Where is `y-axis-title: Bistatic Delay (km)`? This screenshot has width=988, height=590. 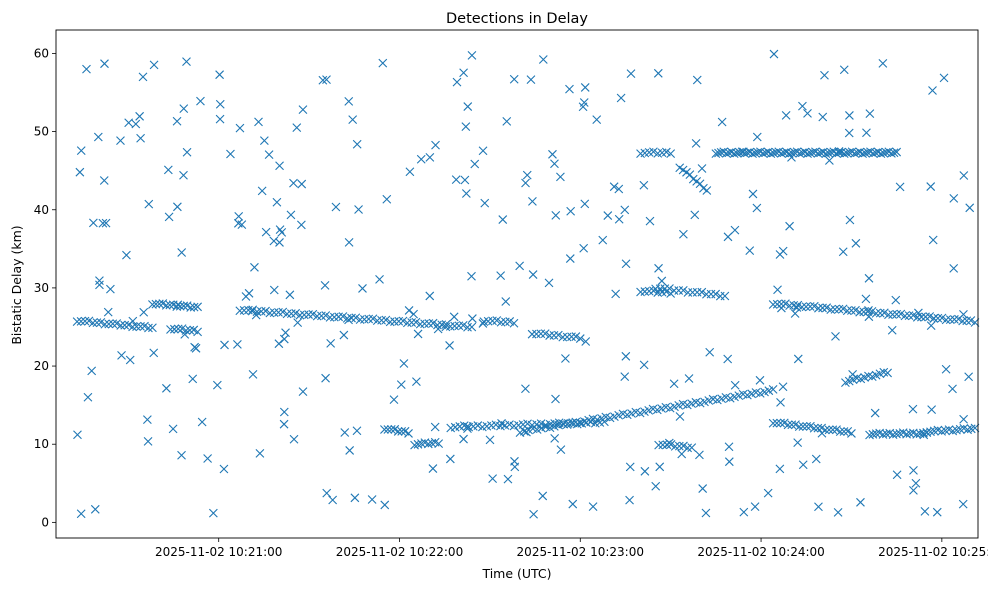
y-axis-title: Bistatic Delay (km) is located at coordinates (16, 284).